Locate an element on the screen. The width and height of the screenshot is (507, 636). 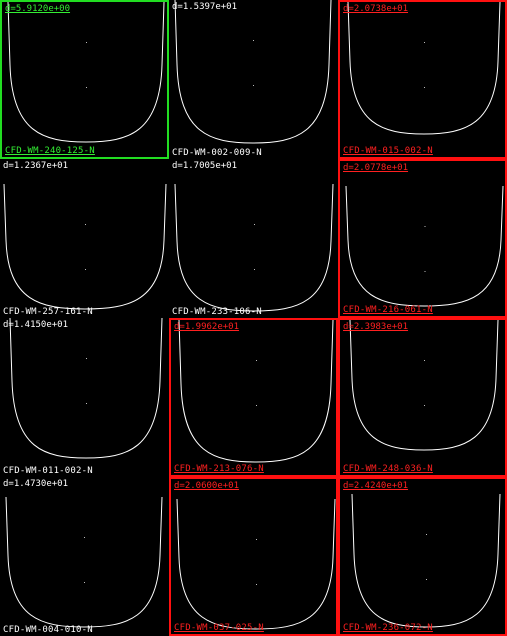
result-cell: d=2.3983e+01 CFD-WM-248-036-N is located at coordinates (422, 397).